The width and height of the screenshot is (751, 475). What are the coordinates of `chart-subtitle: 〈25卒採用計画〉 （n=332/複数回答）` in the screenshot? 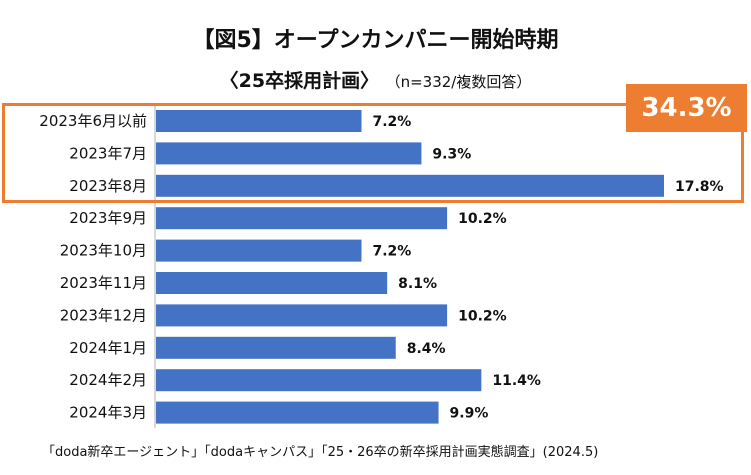 It's located at (375, 79).